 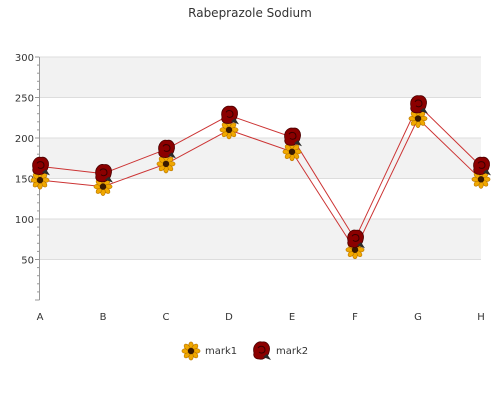 What do you see at coordinates (292, 351) in the screenshot?
I see `legend-label: mark2` at bounding box center [292, 351].